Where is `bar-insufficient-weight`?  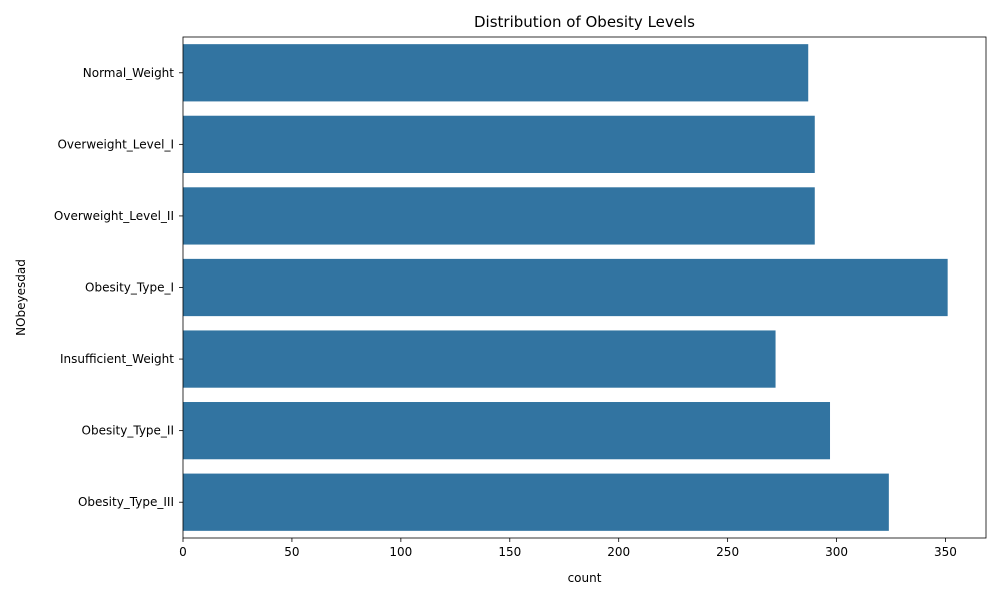
bar-insufficient-weight is located at coordinates (479, 359).